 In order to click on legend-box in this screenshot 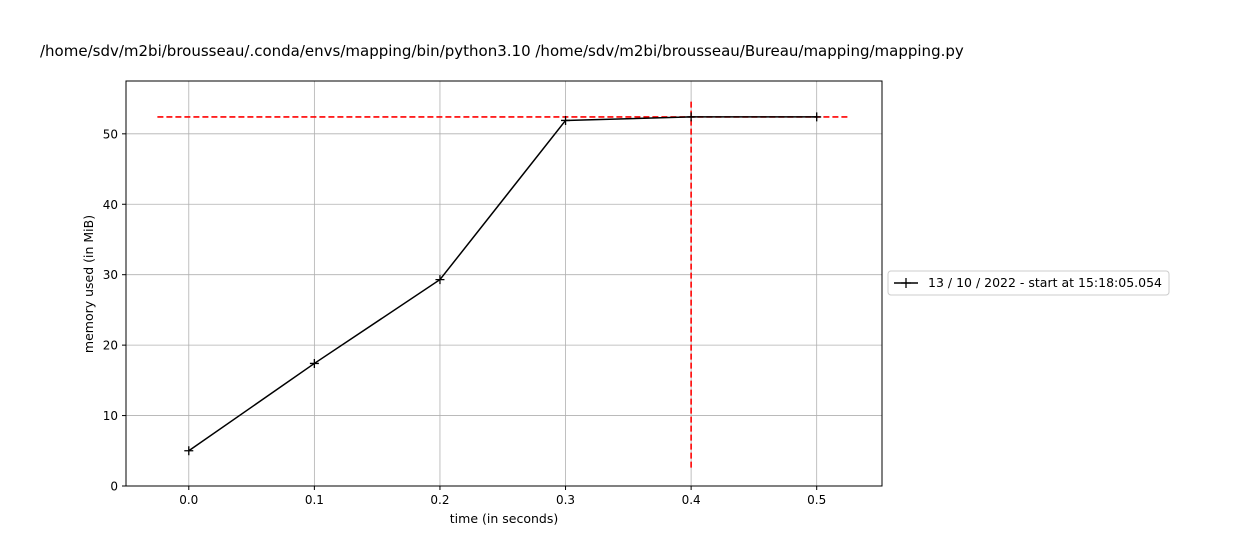, I will do `click(1028, 283)`.